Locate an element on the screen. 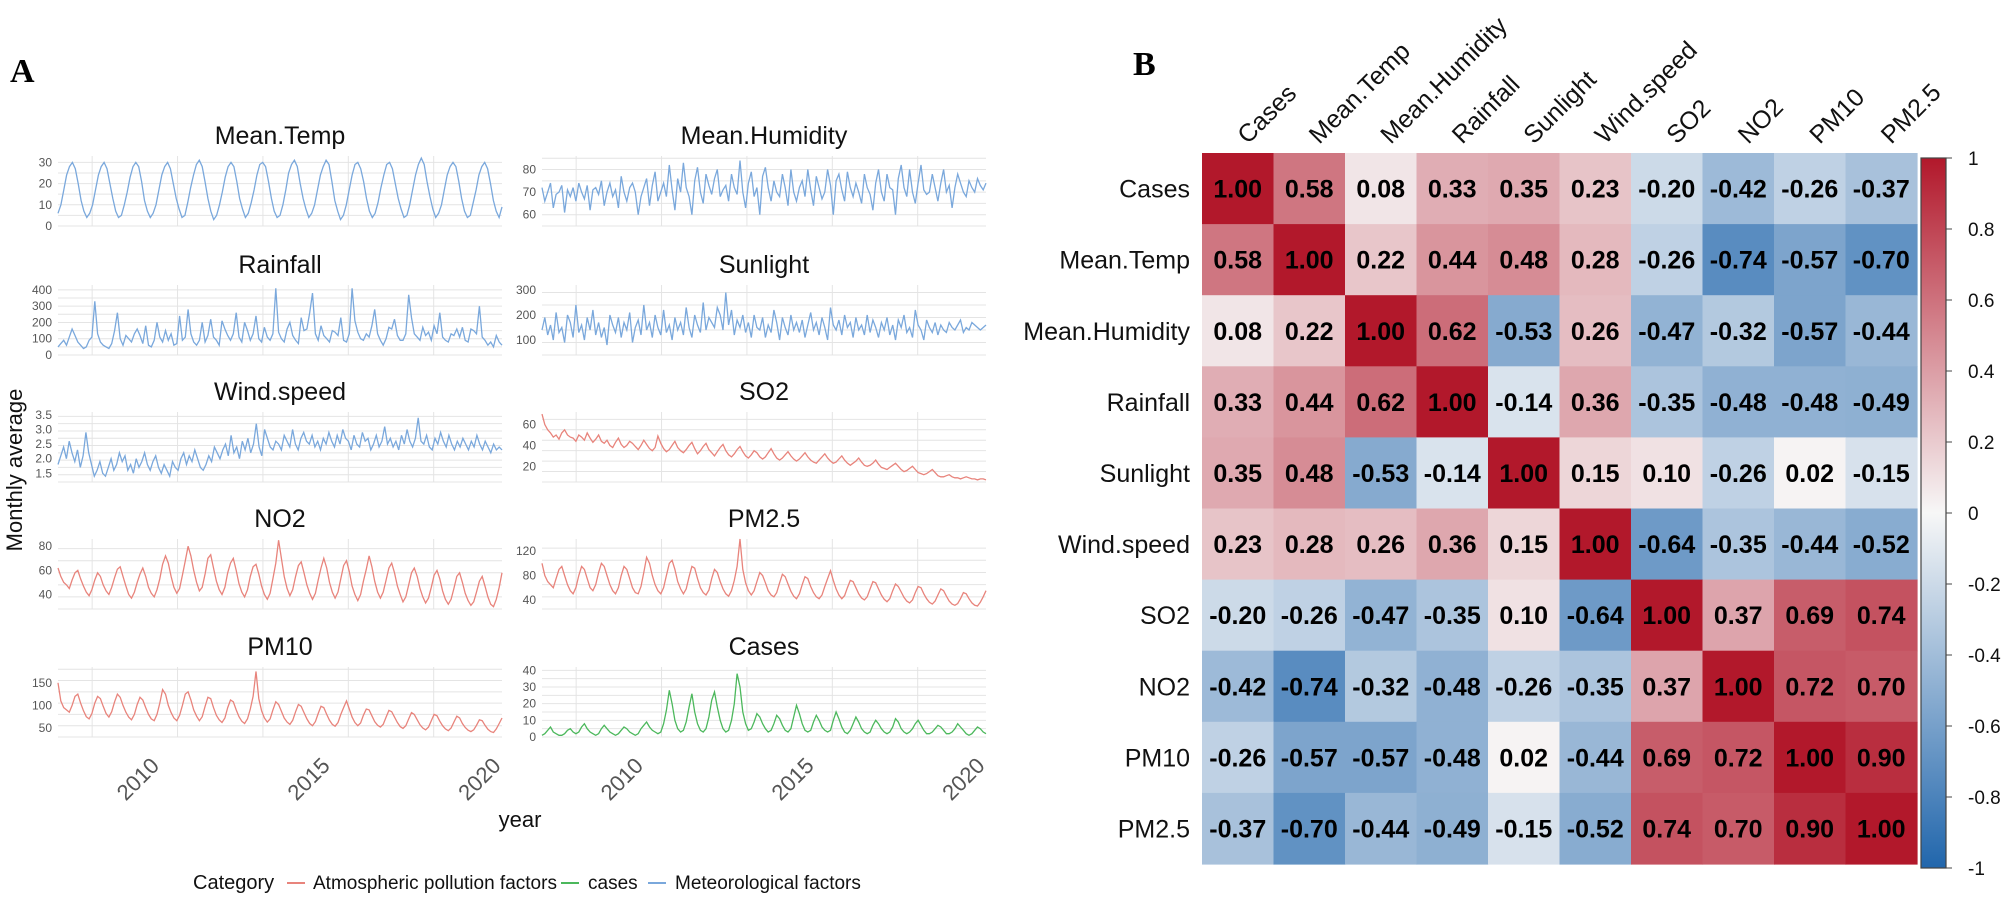 The width and height of the screenshot is (2008, 912). cell-value: 0.02 is located at coordinates (1809, 474).